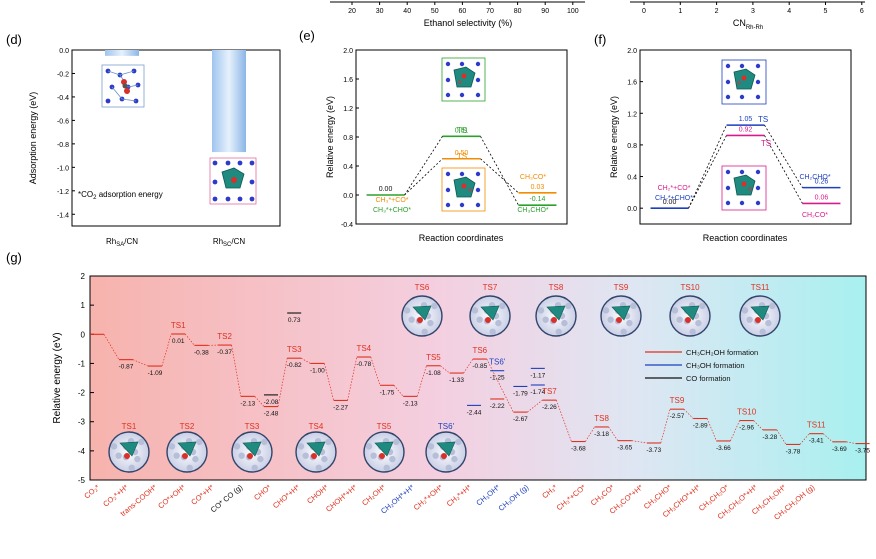  What do you see at coordinates (822, 197) in the screenshot?
I see `panel-f-level-value: 0.06` at bounding box center [822, 197].